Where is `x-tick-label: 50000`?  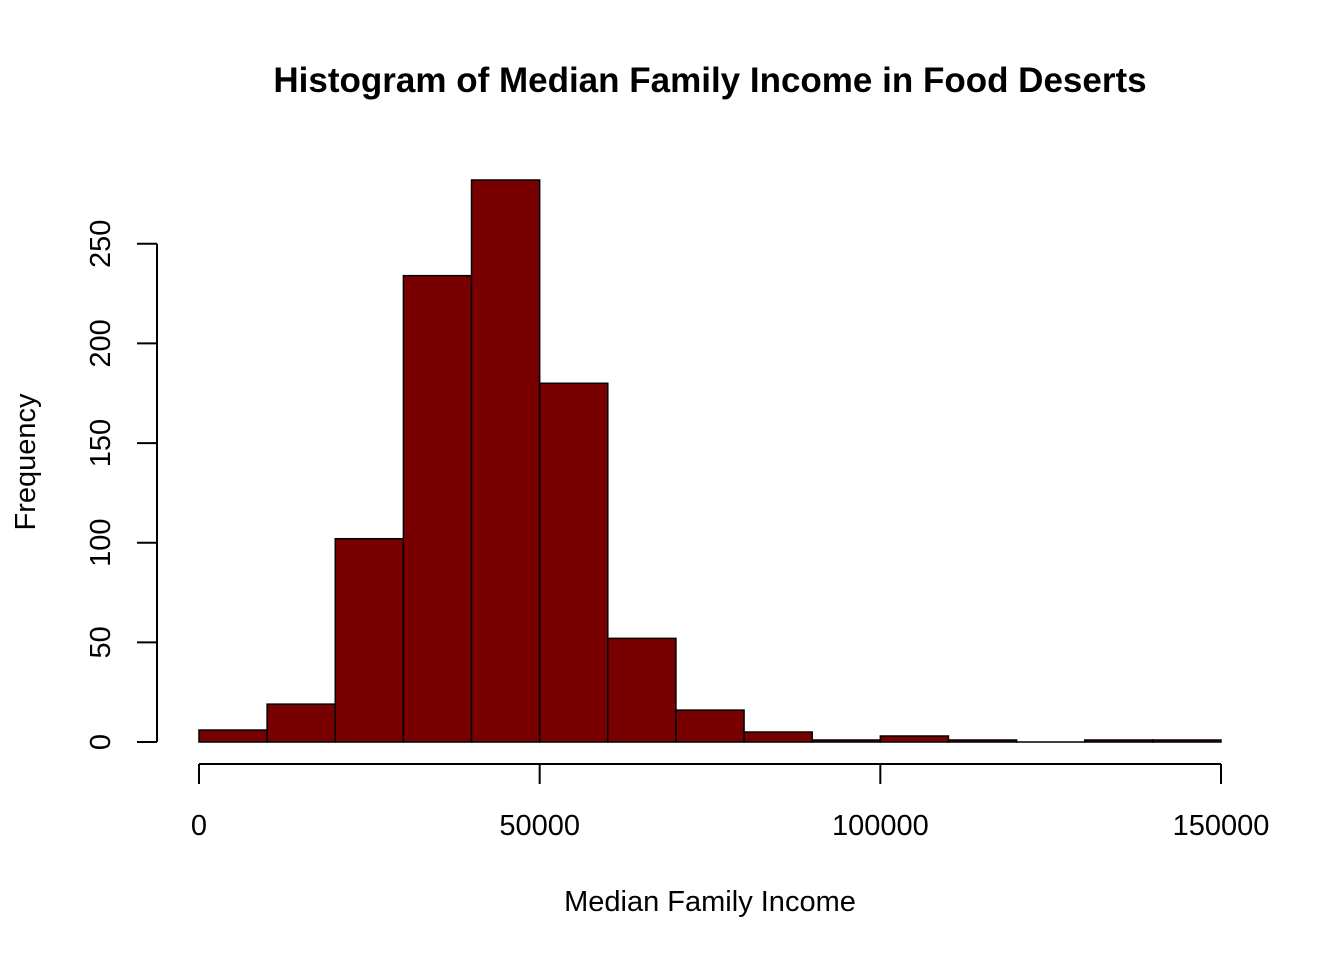
x-tick-label: 50000 is located at coordinates (539, 826).